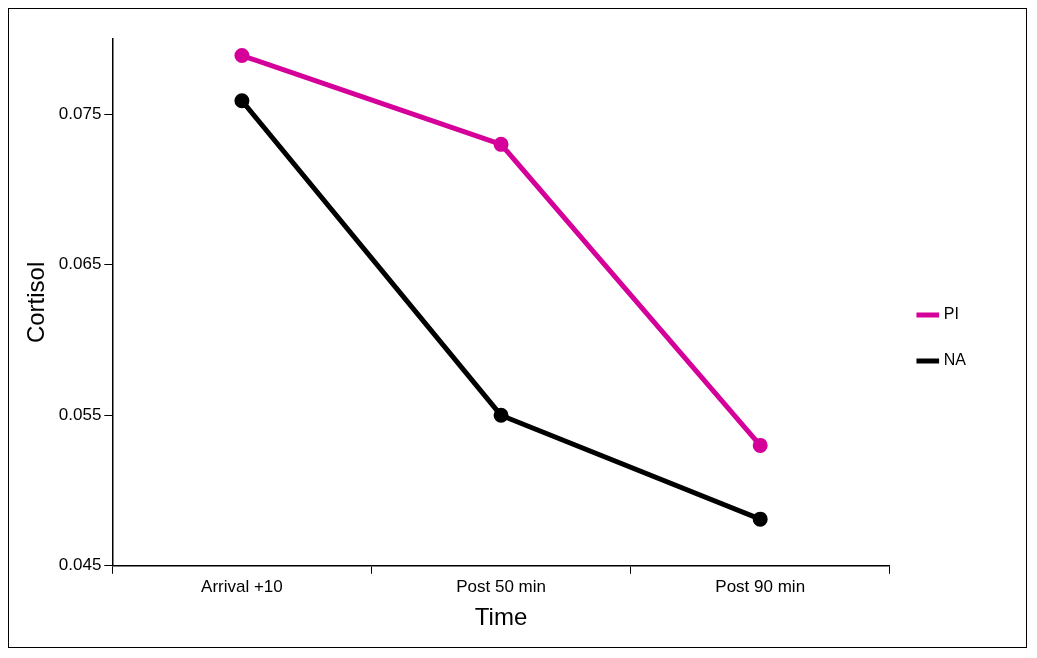 This screenshot has width=1037, height=658. I want to click on x-tick-label: Post 90 min, so click(760, 586).